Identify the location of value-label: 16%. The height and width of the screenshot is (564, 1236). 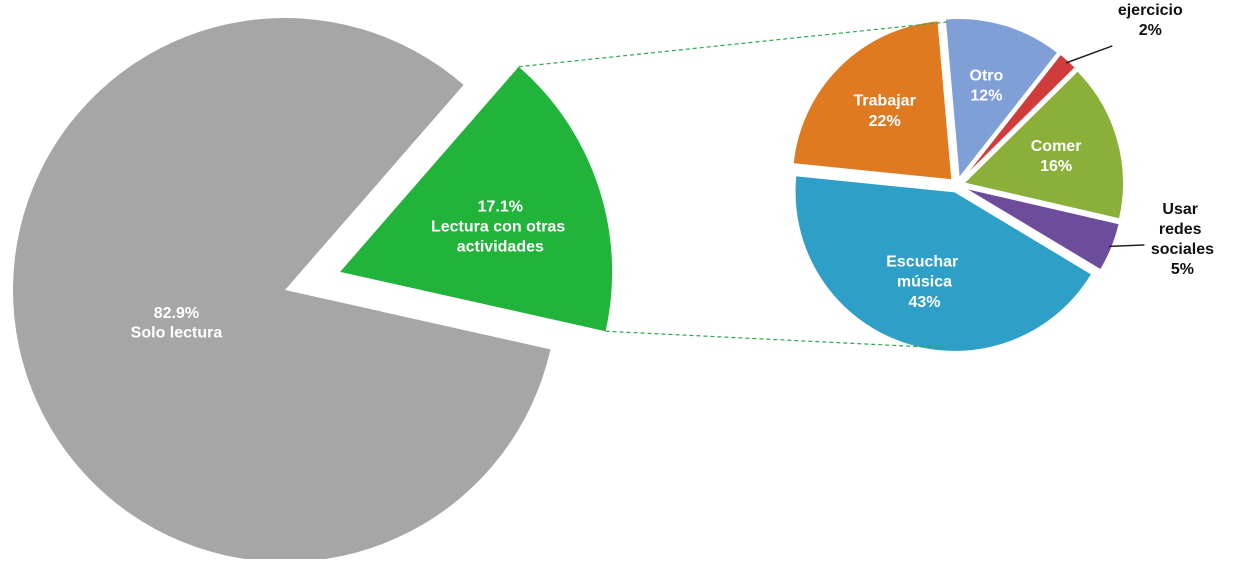
(1056, 166).